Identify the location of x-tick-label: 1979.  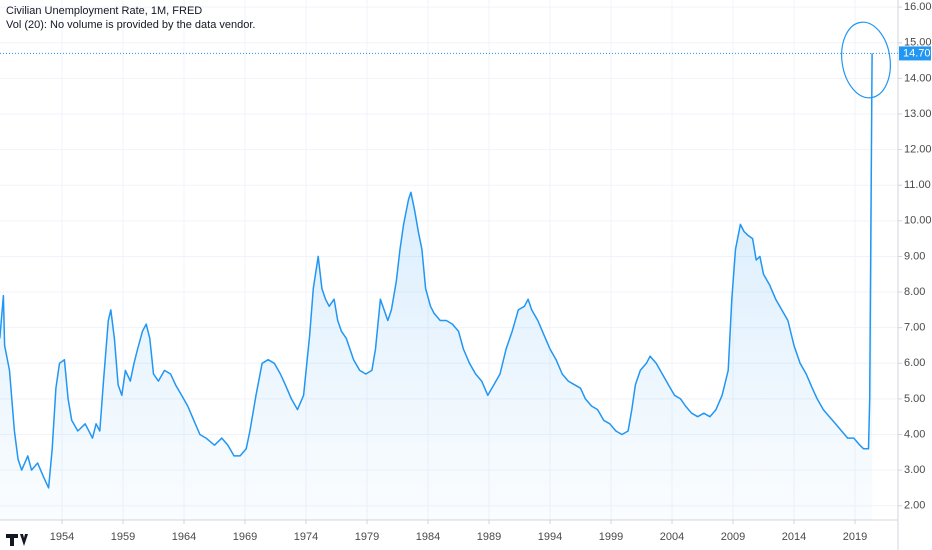
(367, 537).